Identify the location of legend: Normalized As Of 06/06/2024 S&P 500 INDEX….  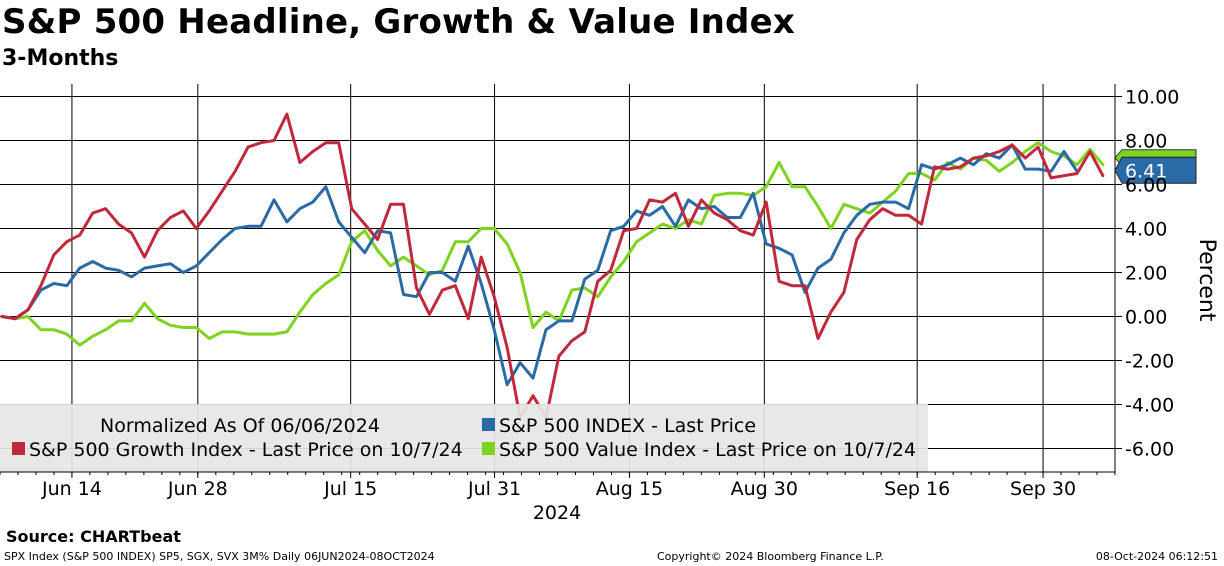
(464, 438).